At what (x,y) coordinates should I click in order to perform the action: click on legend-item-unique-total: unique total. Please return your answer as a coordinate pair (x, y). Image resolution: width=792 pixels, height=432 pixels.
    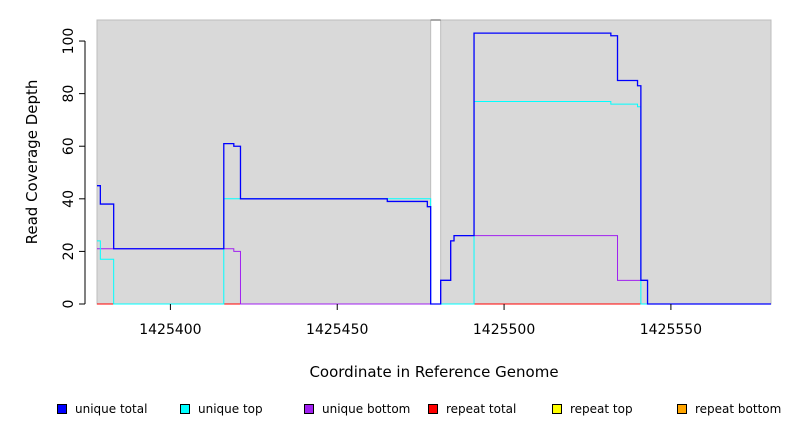
    Looking at the image, I should click on (102, 409).